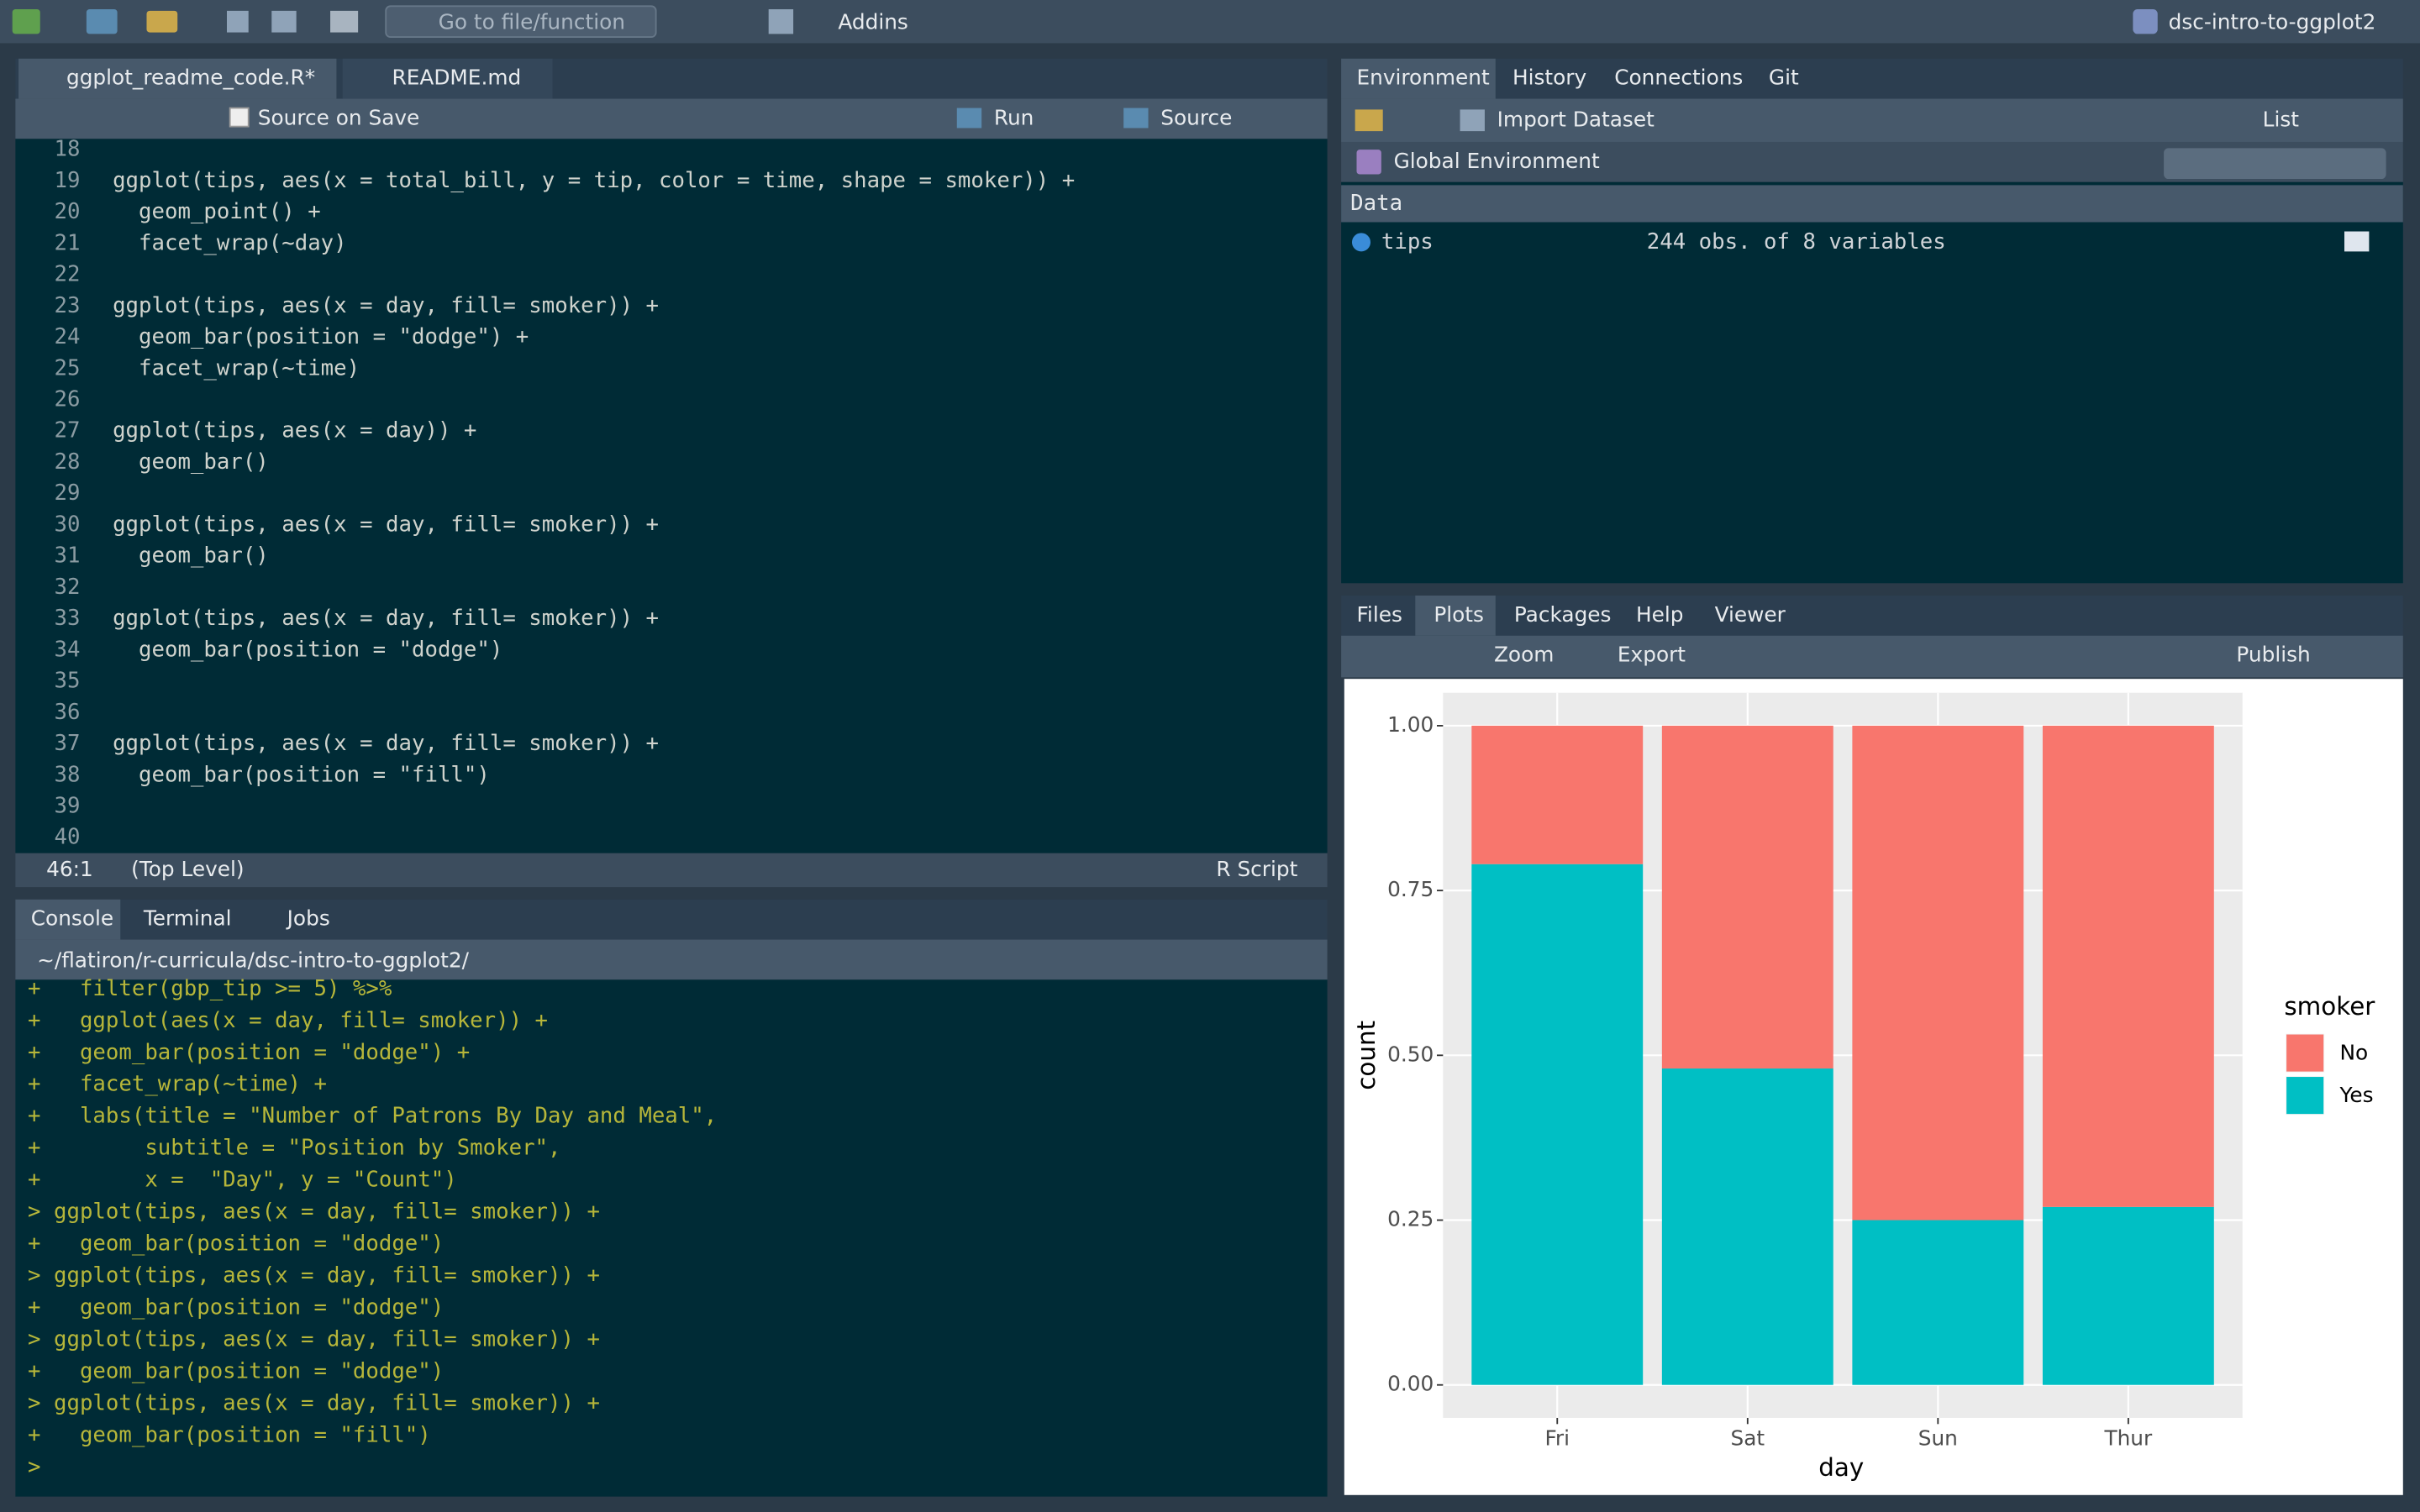 This screenshot has width=2420, height=1512. Describe the element at coordinates (1210, 22) in the screenshot. I see `main-toolbar` at that location.